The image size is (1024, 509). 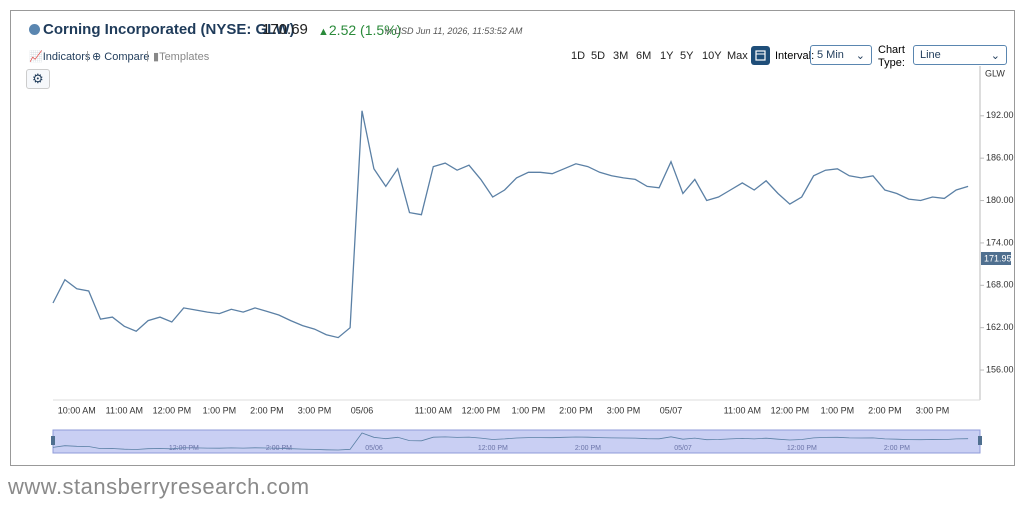 What do you see at coordinates (712, 56) in the screenshot?
I see `range-button: 10Y` at bounding box center [712, 56].